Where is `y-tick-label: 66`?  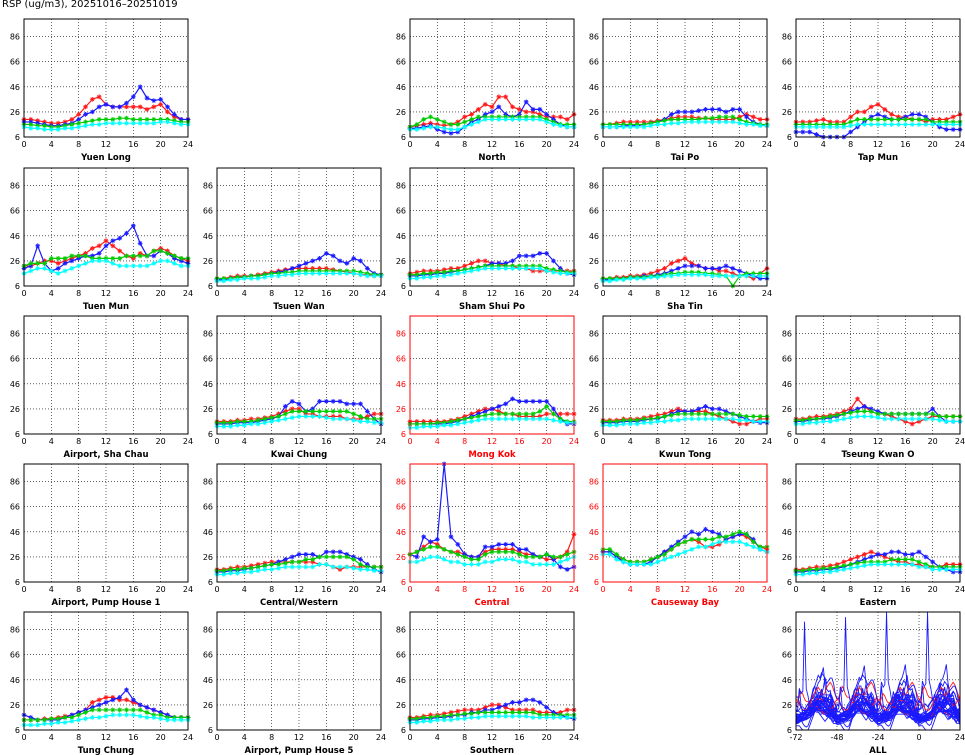 y-tick-label: 66 is located at coordinates (401, 211).